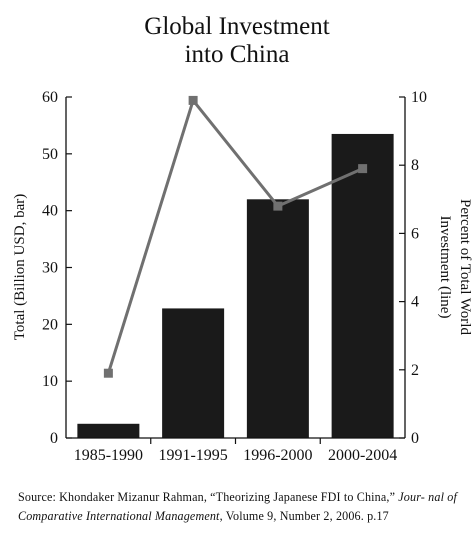 Image resolution: width=474 pixels, height=545 pixels. I want to click on left-tick-label: 30, so click(50, 268).